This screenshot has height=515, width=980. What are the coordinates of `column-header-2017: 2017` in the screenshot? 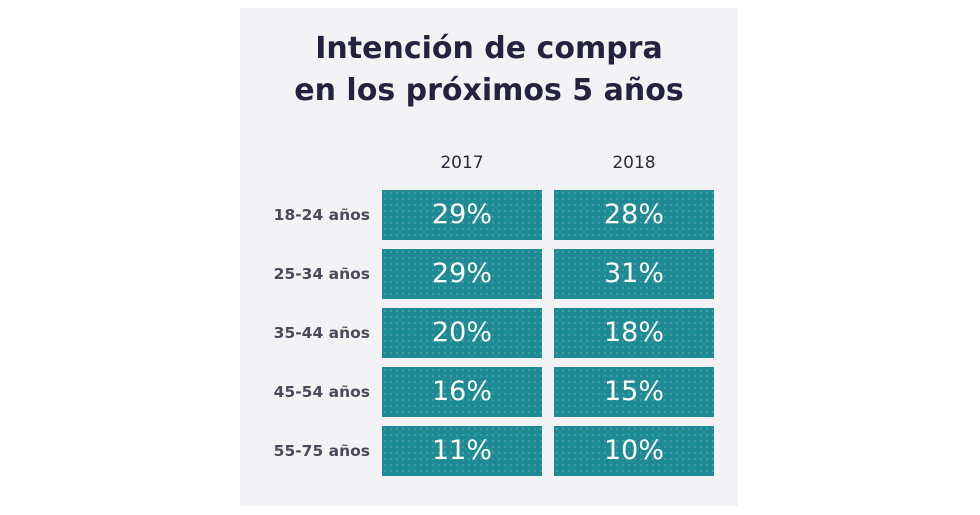 It's located at (462, 163).